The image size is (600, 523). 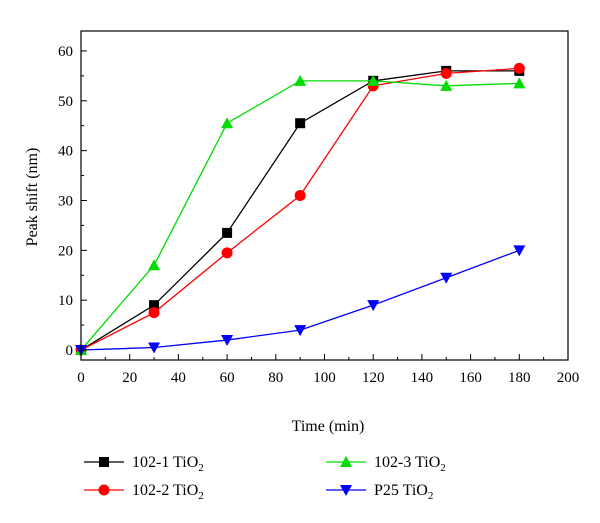 What do you see at coordinates (410, 464) in the screenshot?
I see `legend-label: 102-3 TiO2` at bounding box center [410, 464].